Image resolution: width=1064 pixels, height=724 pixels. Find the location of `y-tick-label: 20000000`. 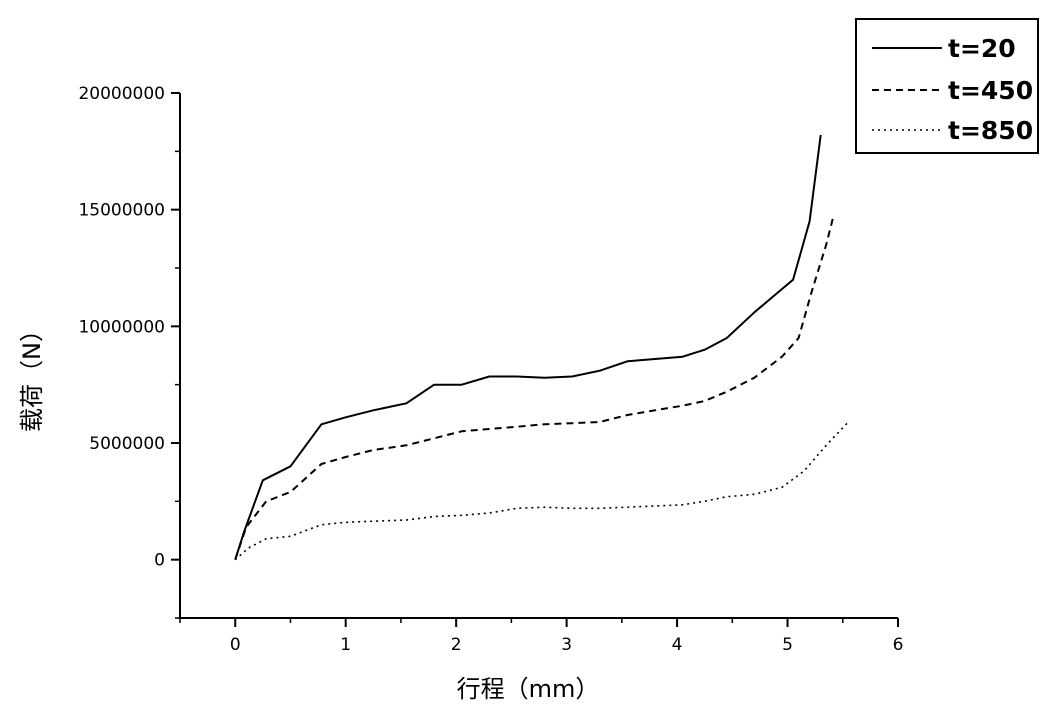

y-tick-label: 20000000 is located at coordinates (121, 94).